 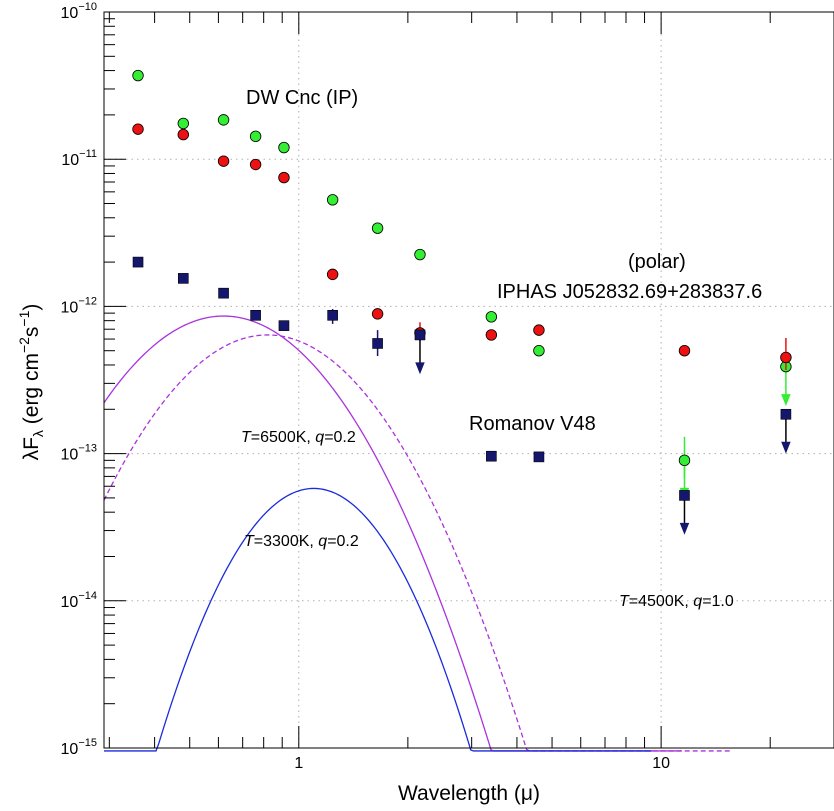 I want to click on y-tick-exponent: −10, so click(x=87, y=7).